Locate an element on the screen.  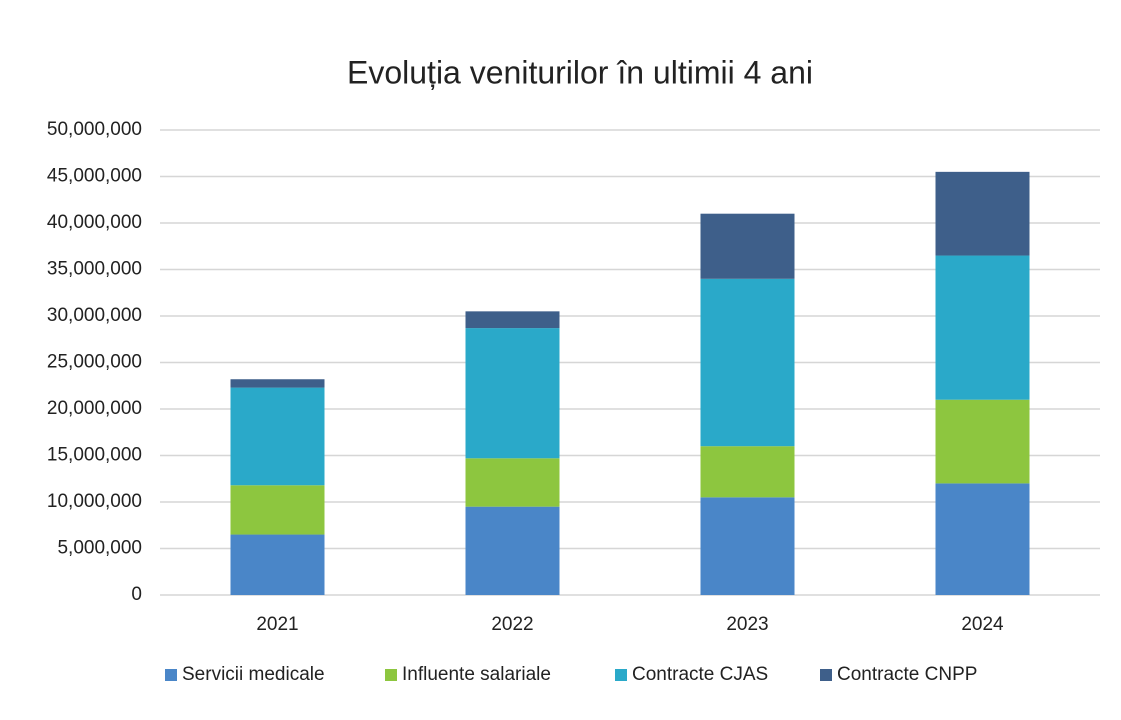
y-tick-label: 15,000,000 is located at coordinates (94, 455).